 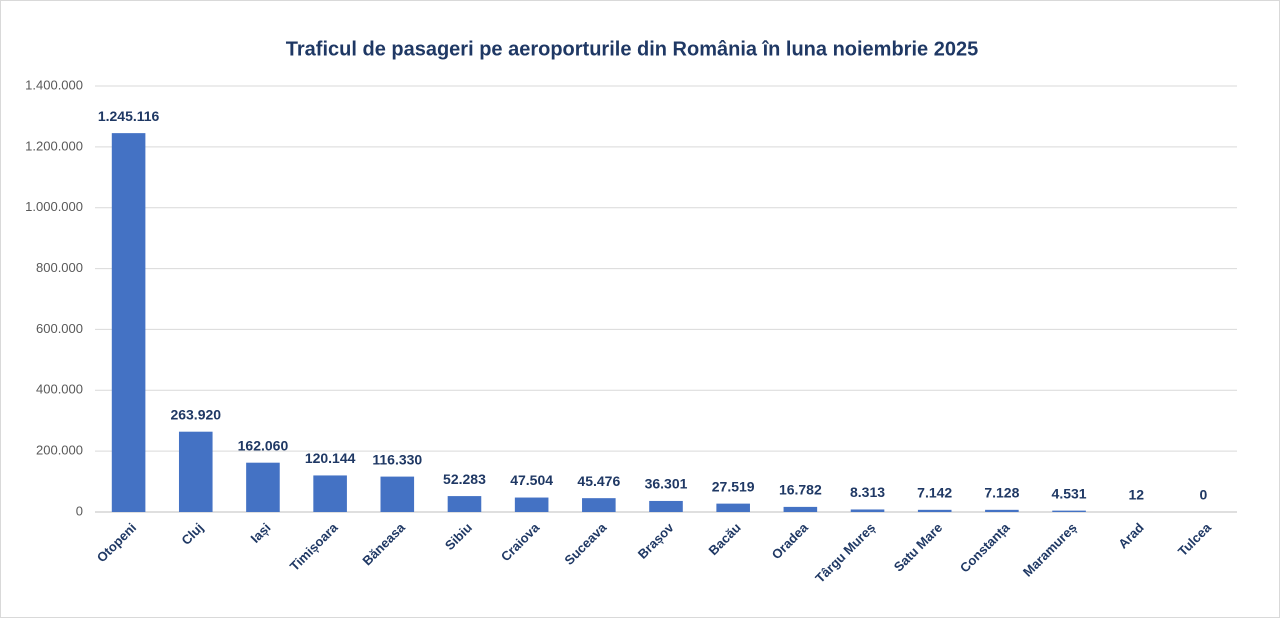 I want to click on y-tick-label: 400.000, so click(x=59, y=389).